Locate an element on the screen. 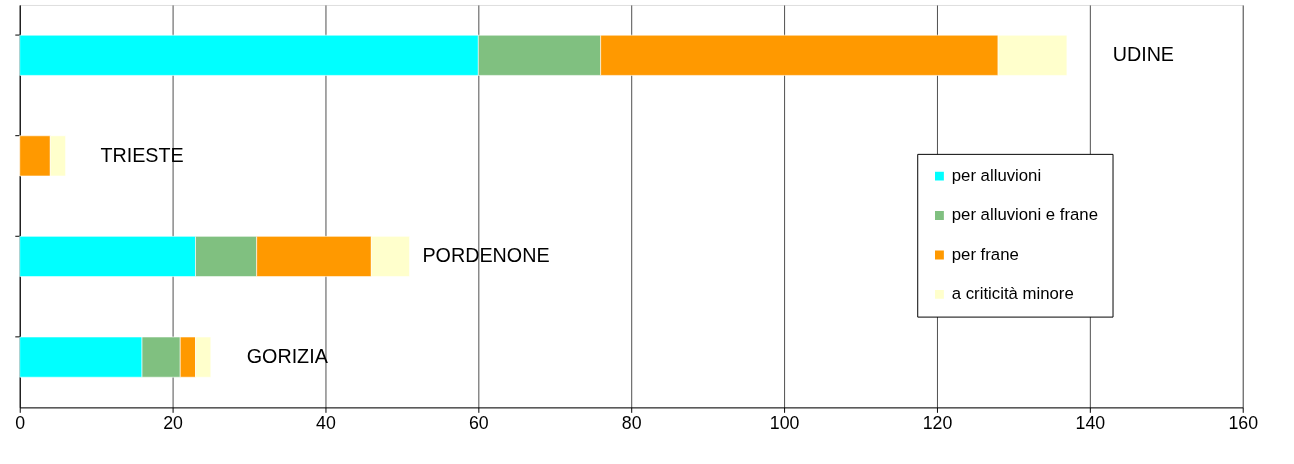 The width and height of the screenshot is (1294, 464). y-tick-label: UDINE is located at coordinates (1143, 54).